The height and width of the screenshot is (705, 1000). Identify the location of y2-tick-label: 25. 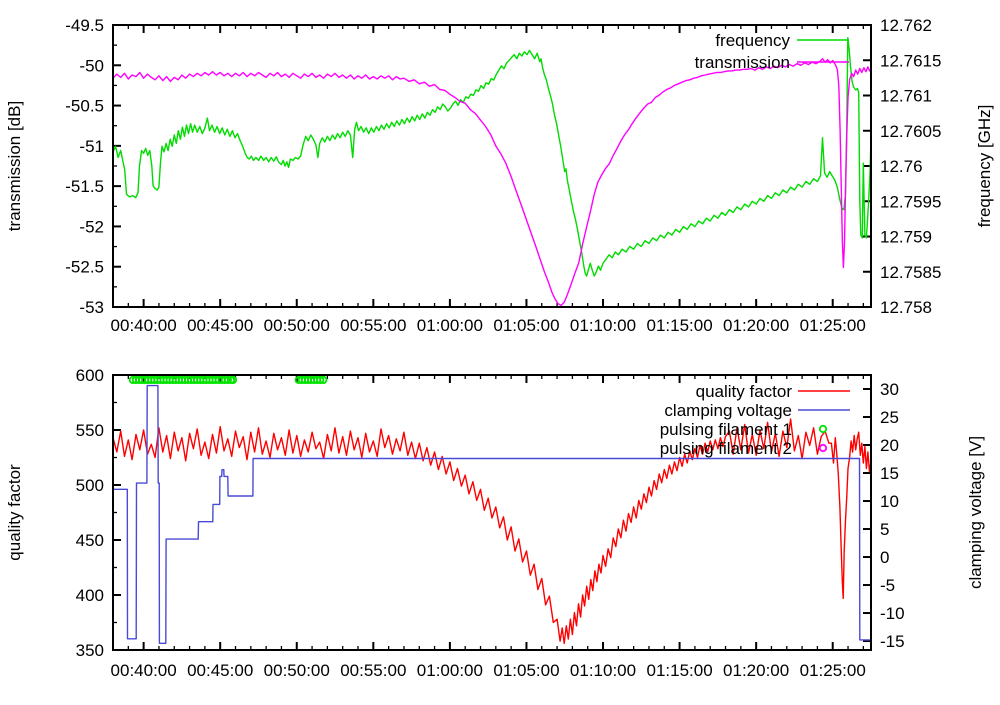
(889, 417).